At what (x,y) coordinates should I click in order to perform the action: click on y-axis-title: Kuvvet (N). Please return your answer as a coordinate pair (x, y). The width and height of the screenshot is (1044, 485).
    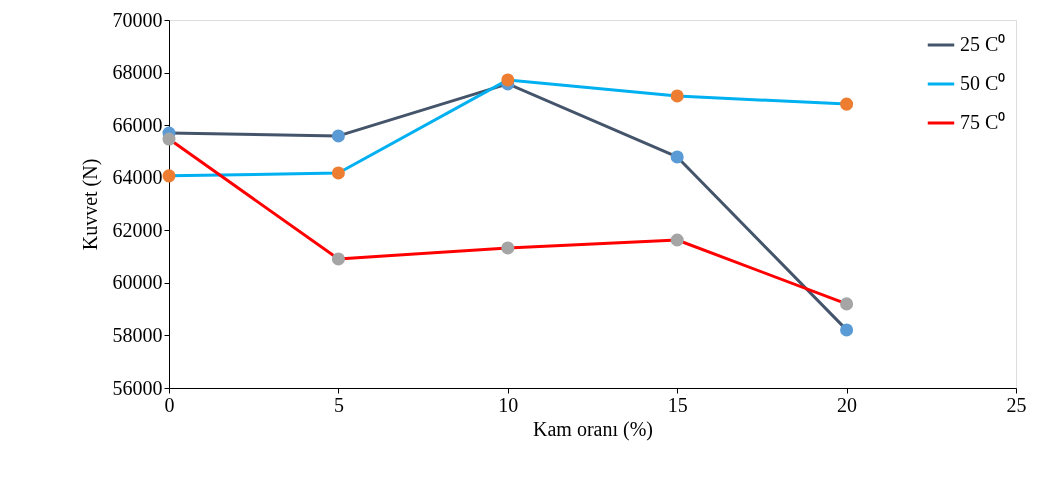
    Looking at the image, I should click on (90, 204).